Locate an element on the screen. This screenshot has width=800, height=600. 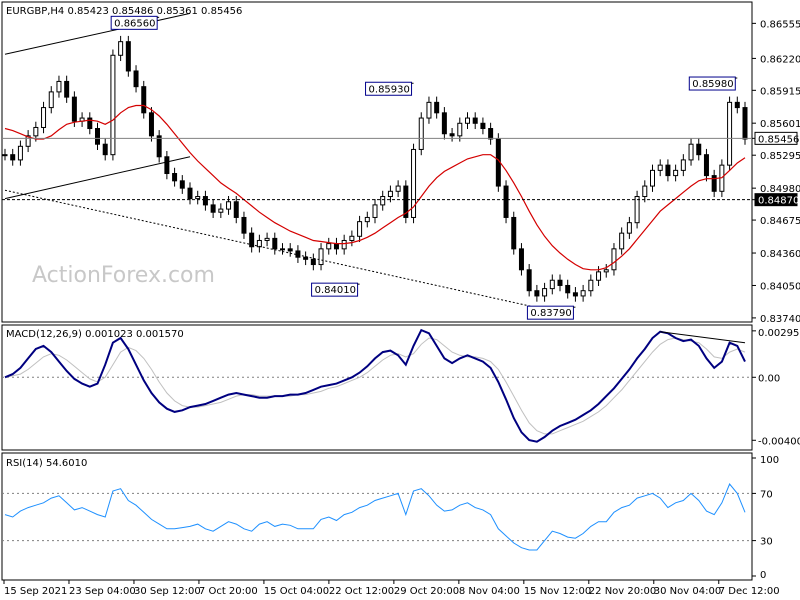
rsi-plot is located at coordinates (377, 517).